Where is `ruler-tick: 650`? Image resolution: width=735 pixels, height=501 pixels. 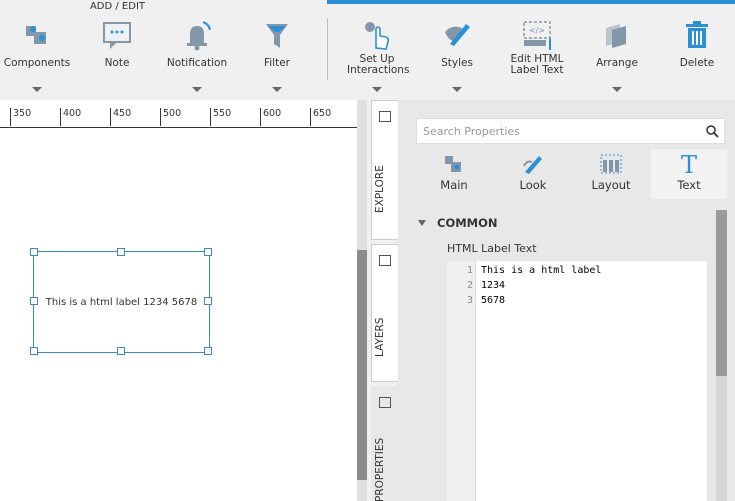
ruler-tick: 650 is located at coordinates (320, 117).